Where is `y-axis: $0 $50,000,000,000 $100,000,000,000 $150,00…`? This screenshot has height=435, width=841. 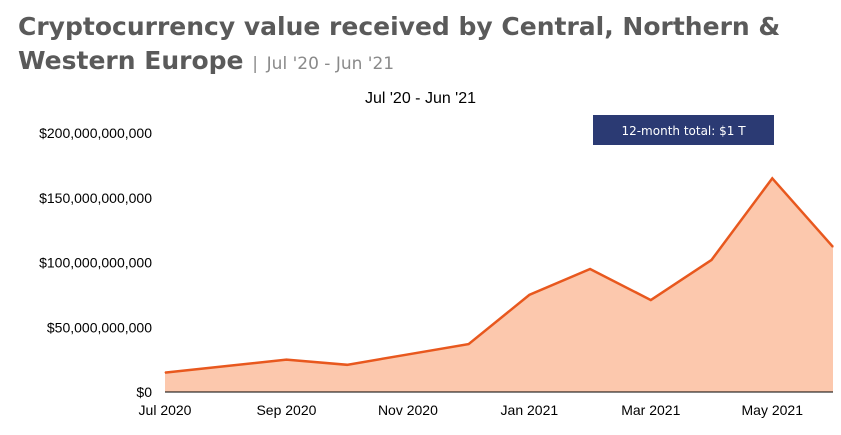 y-axis: $0 $50,000,000,000 $100,000,000,000 $150,00… is located at coordinates (95, 262).